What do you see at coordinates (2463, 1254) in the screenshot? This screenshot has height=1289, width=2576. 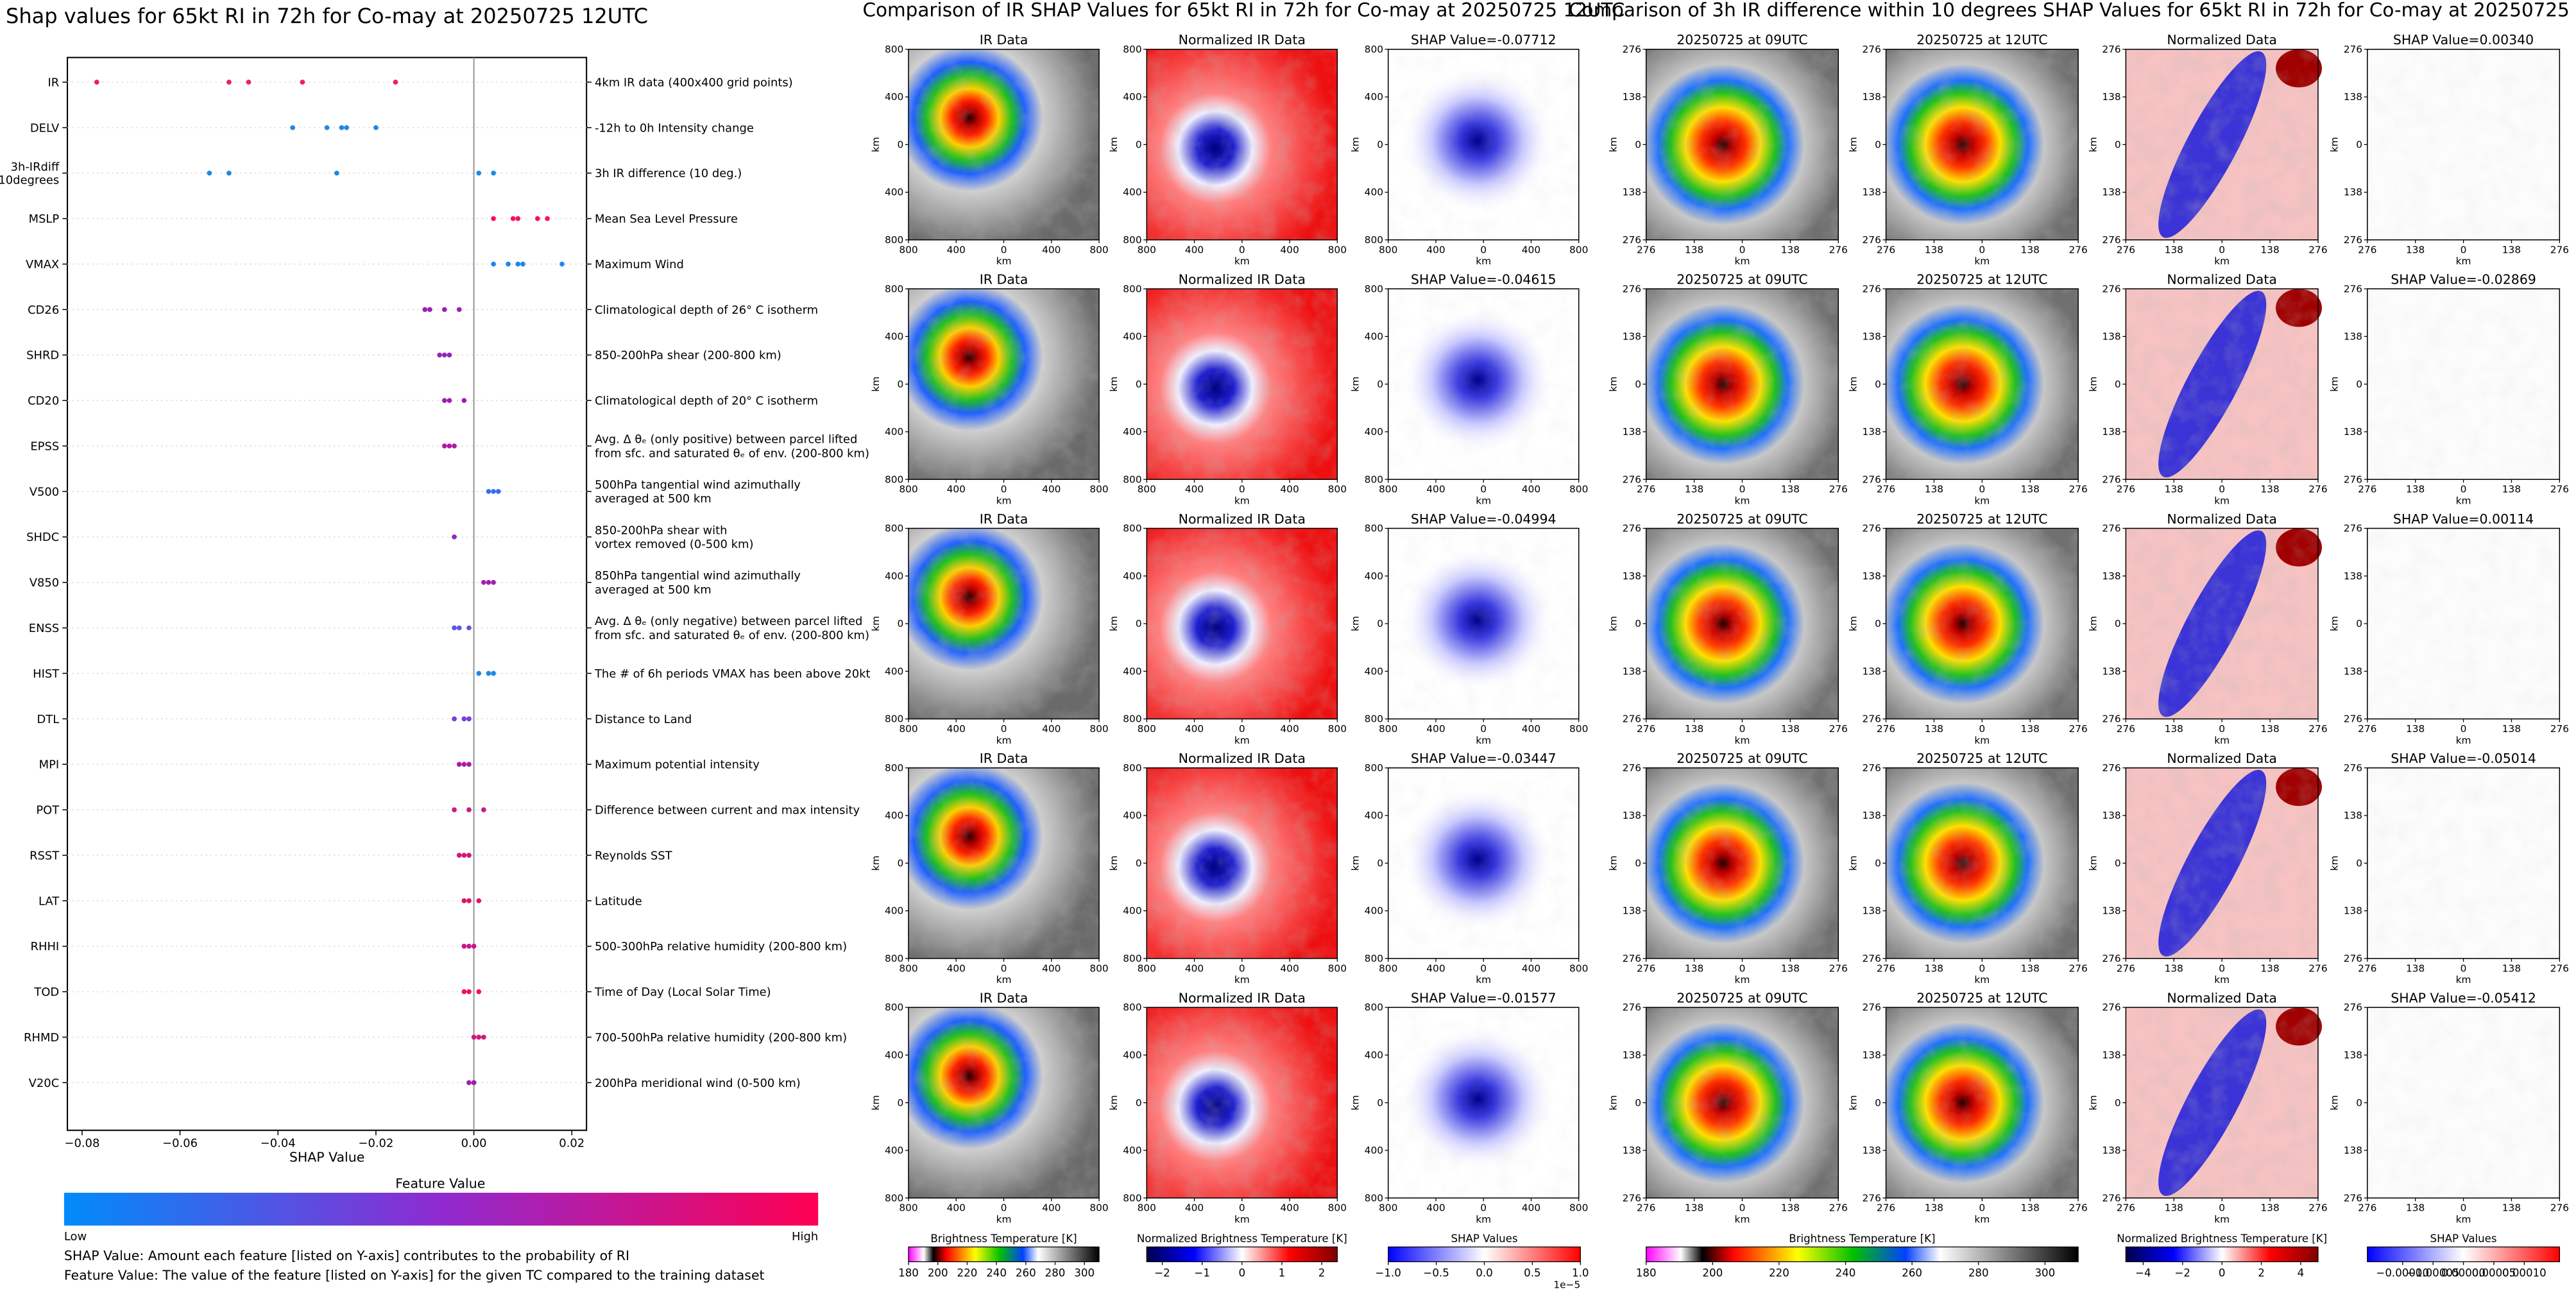 I see `colorbar` at bounding box center [2463, 1254].